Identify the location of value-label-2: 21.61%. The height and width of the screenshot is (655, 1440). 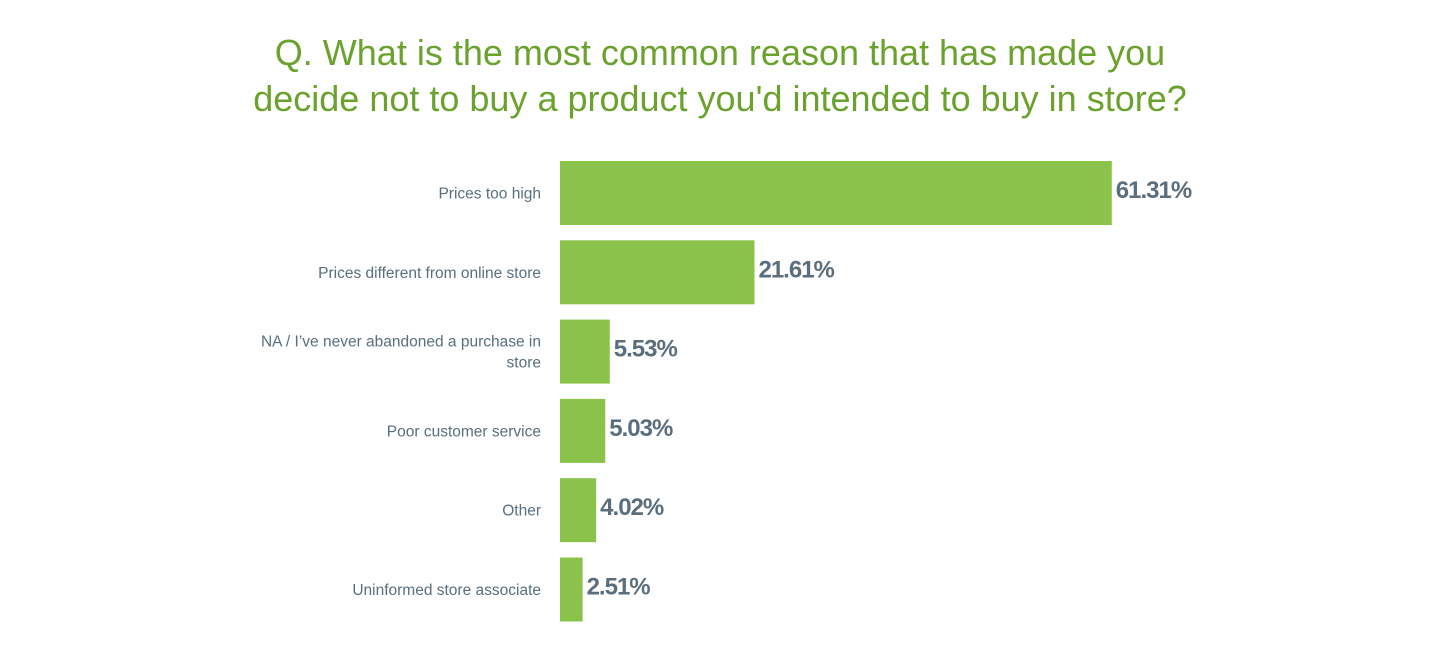
(796, 269).